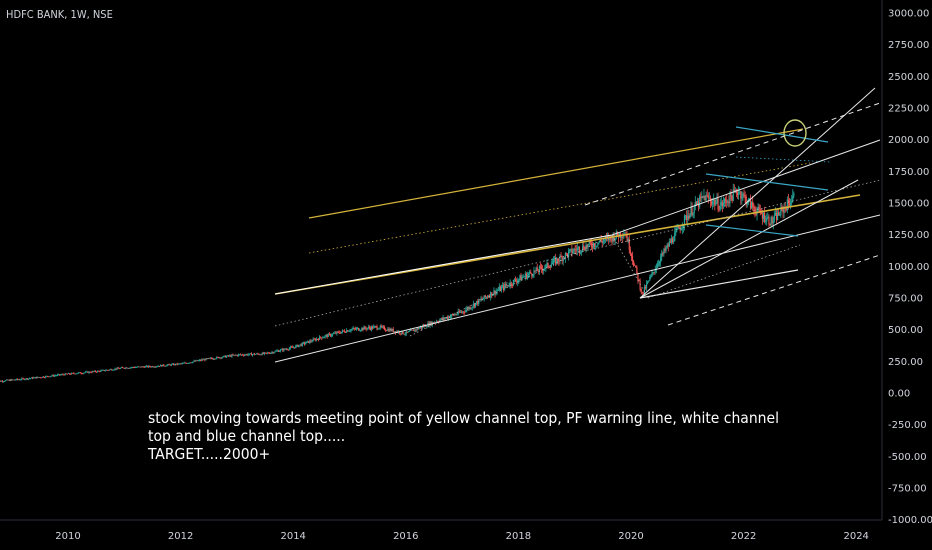 Image resolution: width=932 pixels, height=550 pixels. I want to click on x-tick-label: 2014, so click(292, 536).